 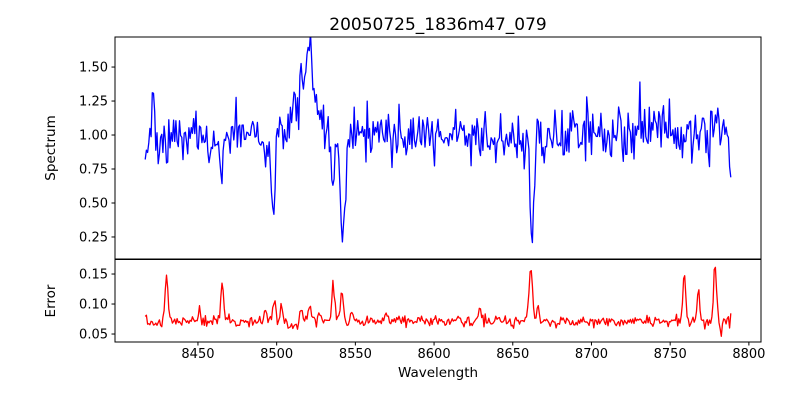 What do you see at coordinates (512, 354) in the screenshot?
I see `x-tick-label: 8650` at bounding box center [512, 354].